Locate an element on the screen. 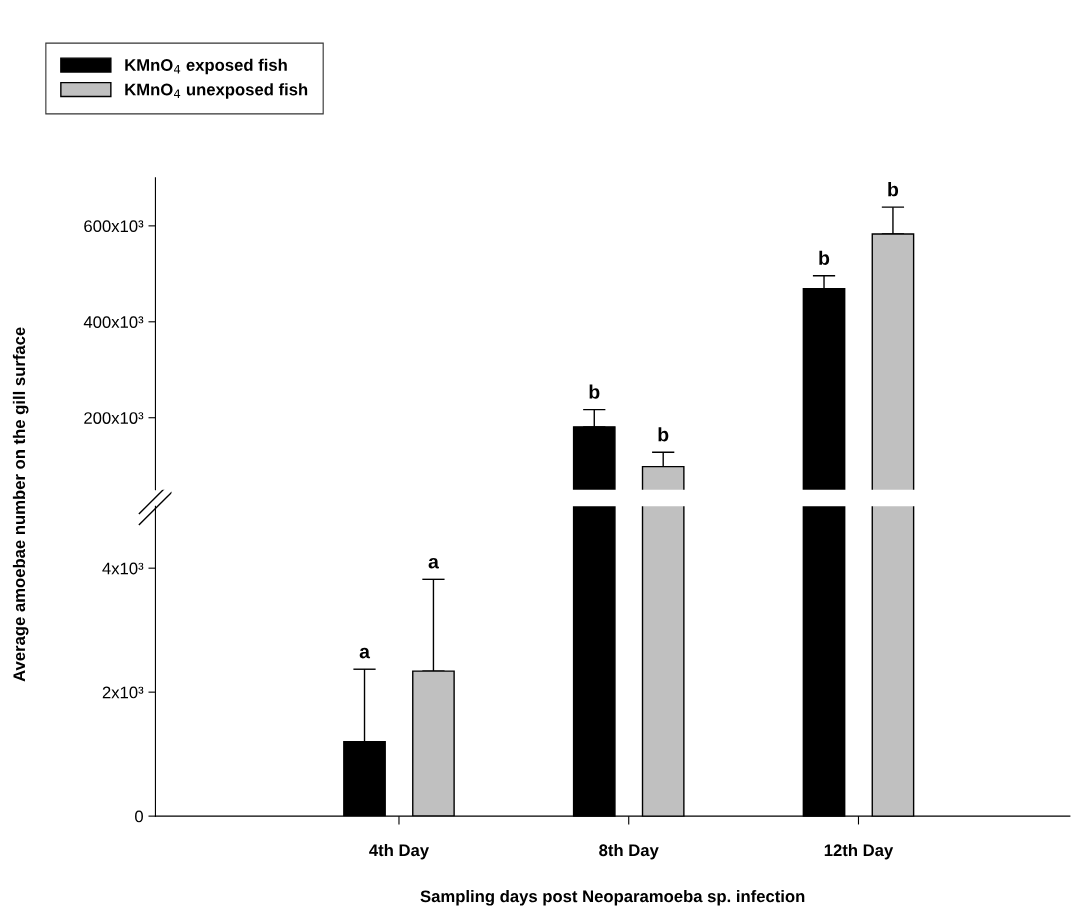 The height and width of the screenshot is (917, 1072). legend-label: KMnO$_{4}$ unexposed fish is located at coordinates (216, 91).